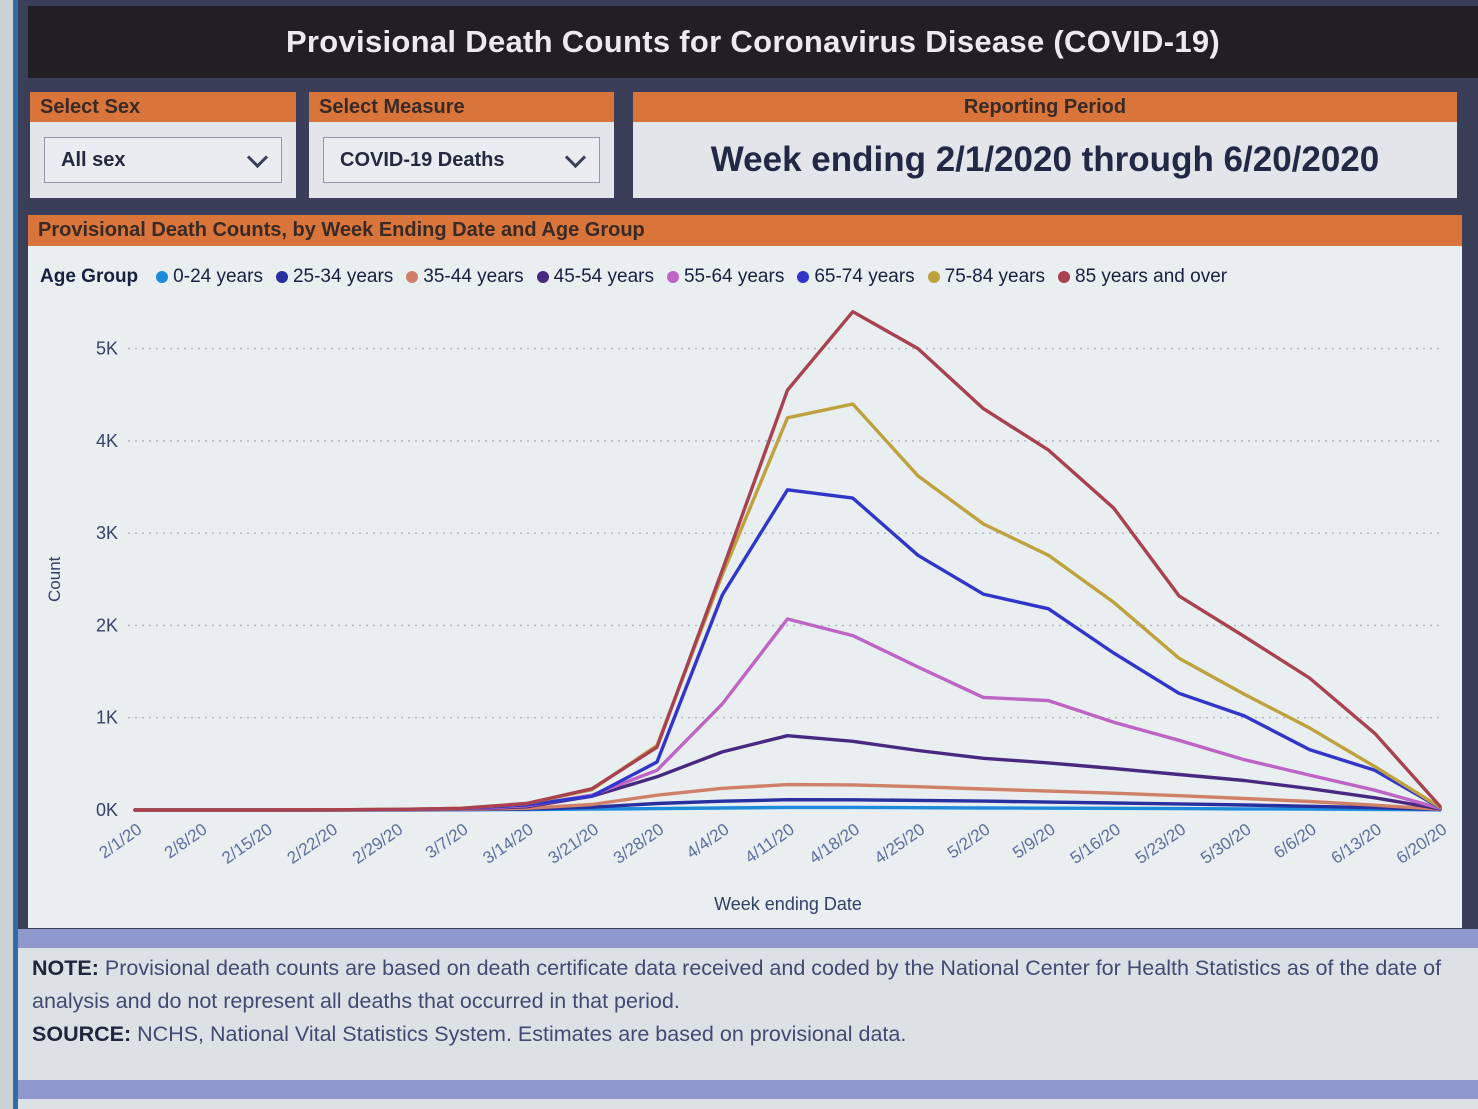 This screenshot has height=1109, width=1478. What do you see at coordinates (1151, 276) in the screenshot?
I see `legend-item-label: 85 years and over` at bounding box center [1151, 276].